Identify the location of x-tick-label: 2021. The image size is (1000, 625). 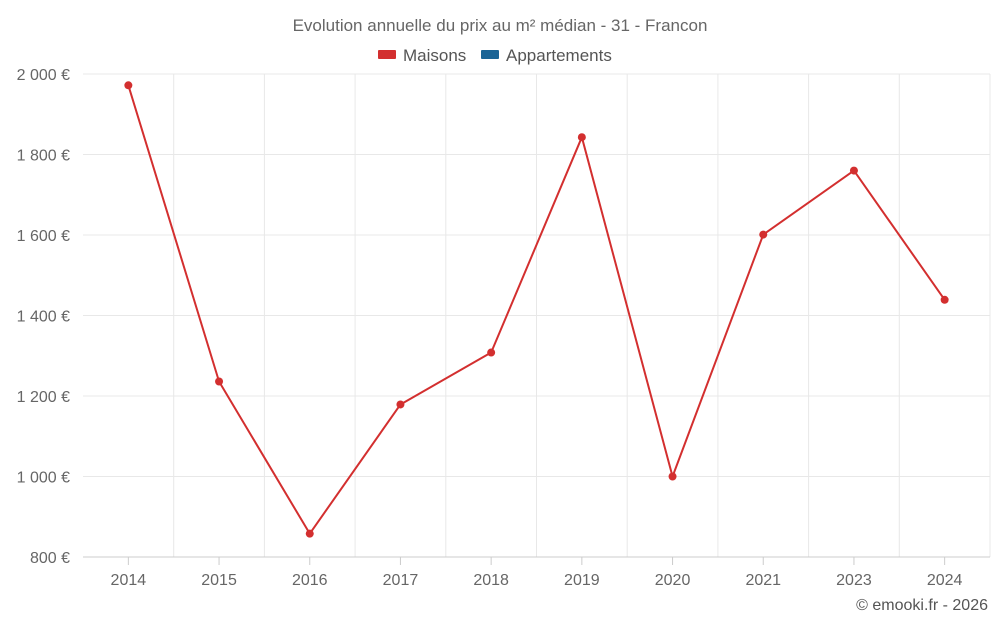
(763, 580).